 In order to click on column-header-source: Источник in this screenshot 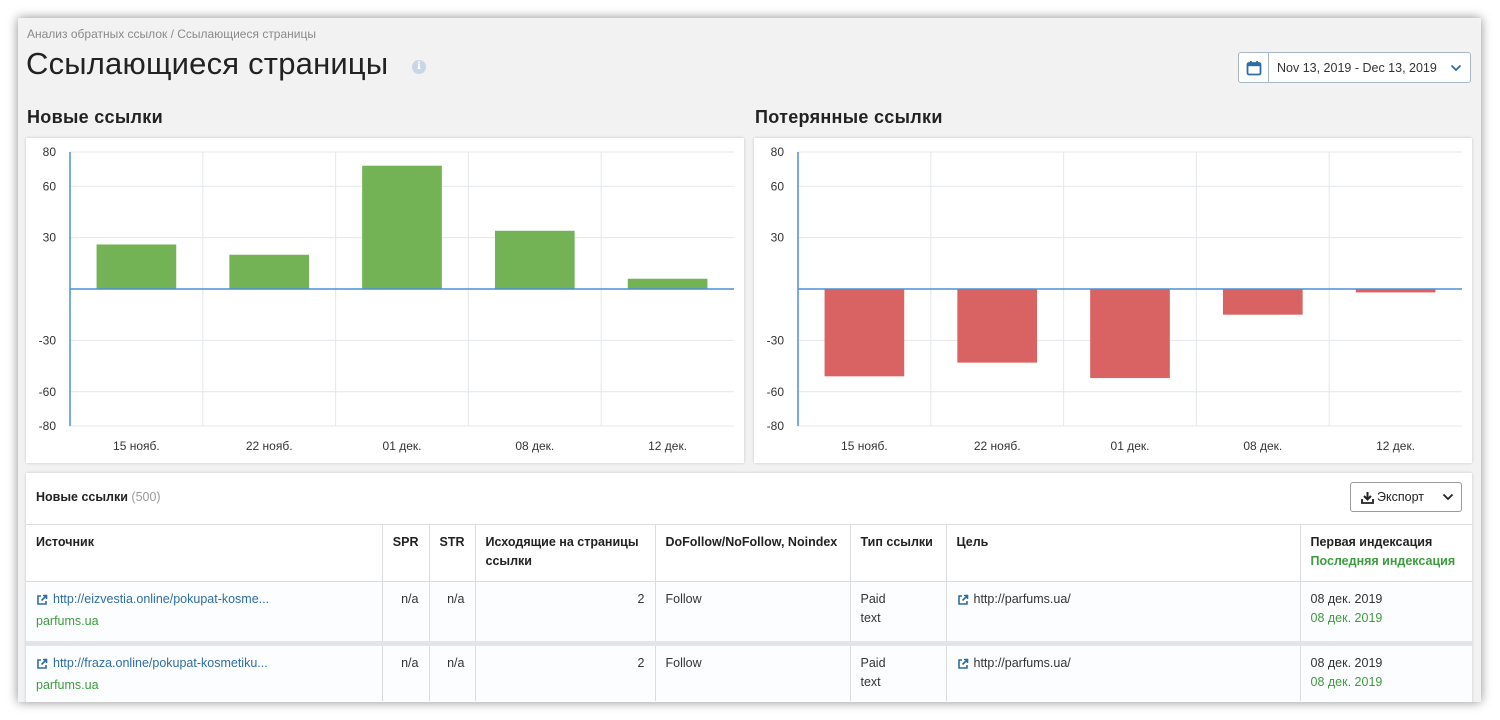, I will do `click(204, 553)`.